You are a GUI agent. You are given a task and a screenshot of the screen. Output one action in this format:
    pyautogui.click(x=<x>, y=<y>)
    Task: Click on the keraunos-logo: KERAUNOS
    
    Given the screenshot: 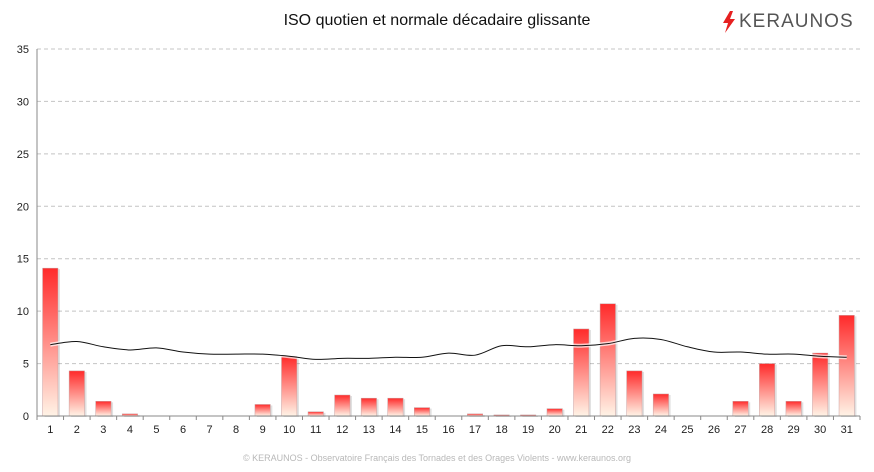 What is the action you would take?
    pyautogui.click(x=788, y=22)
    